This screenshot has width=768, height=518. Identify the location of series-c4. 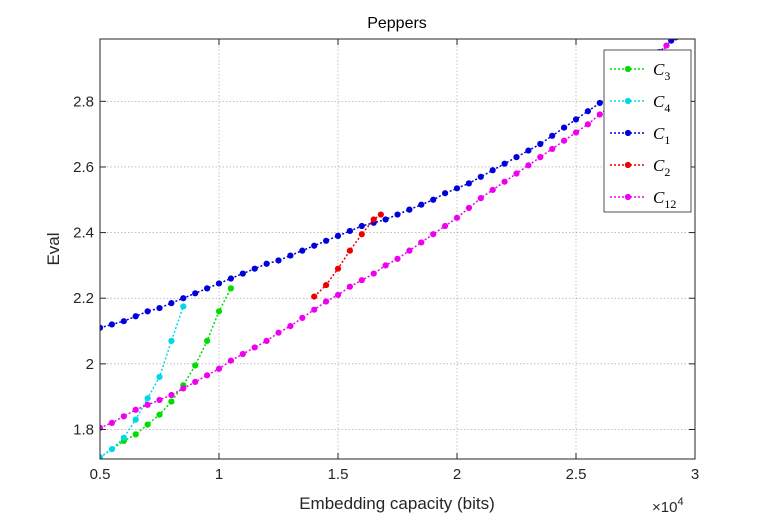
(143, 381).